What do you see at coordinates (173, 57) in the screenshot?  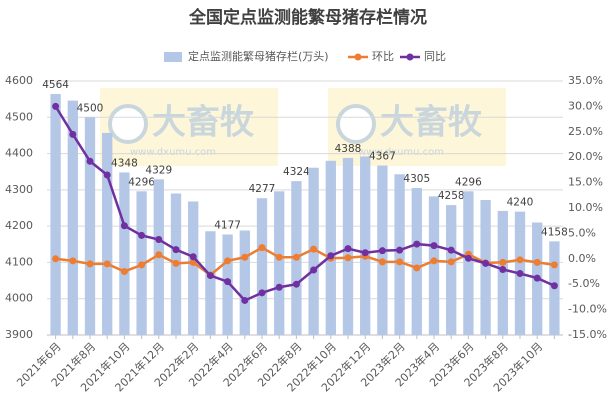 I see `legend-swatch` at bounding box center [173, 57].